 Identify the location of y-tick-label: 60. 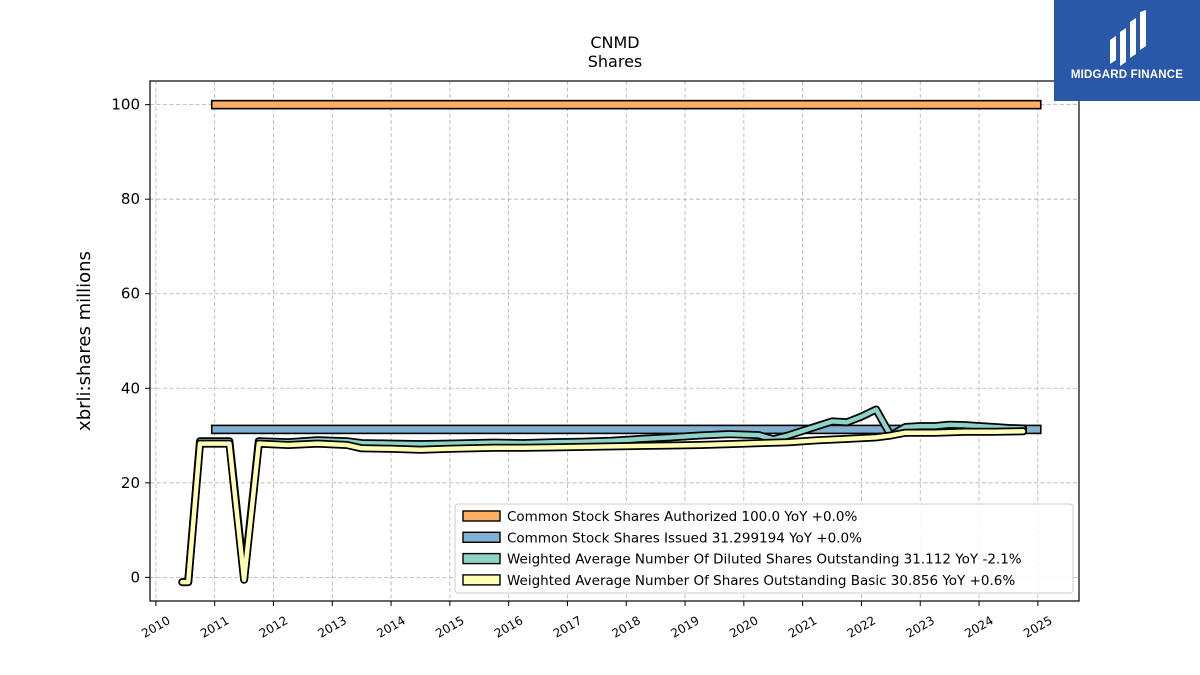
(130, 294).